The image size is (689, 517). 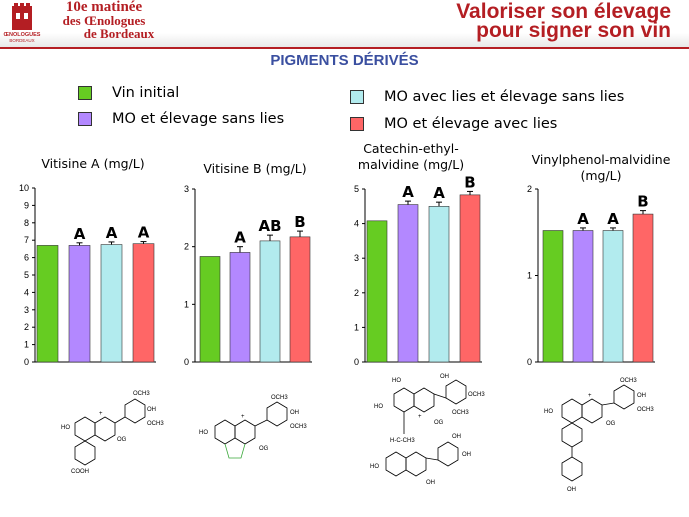 I want to click on struct-label: COOH, so click(x=80, y=472).